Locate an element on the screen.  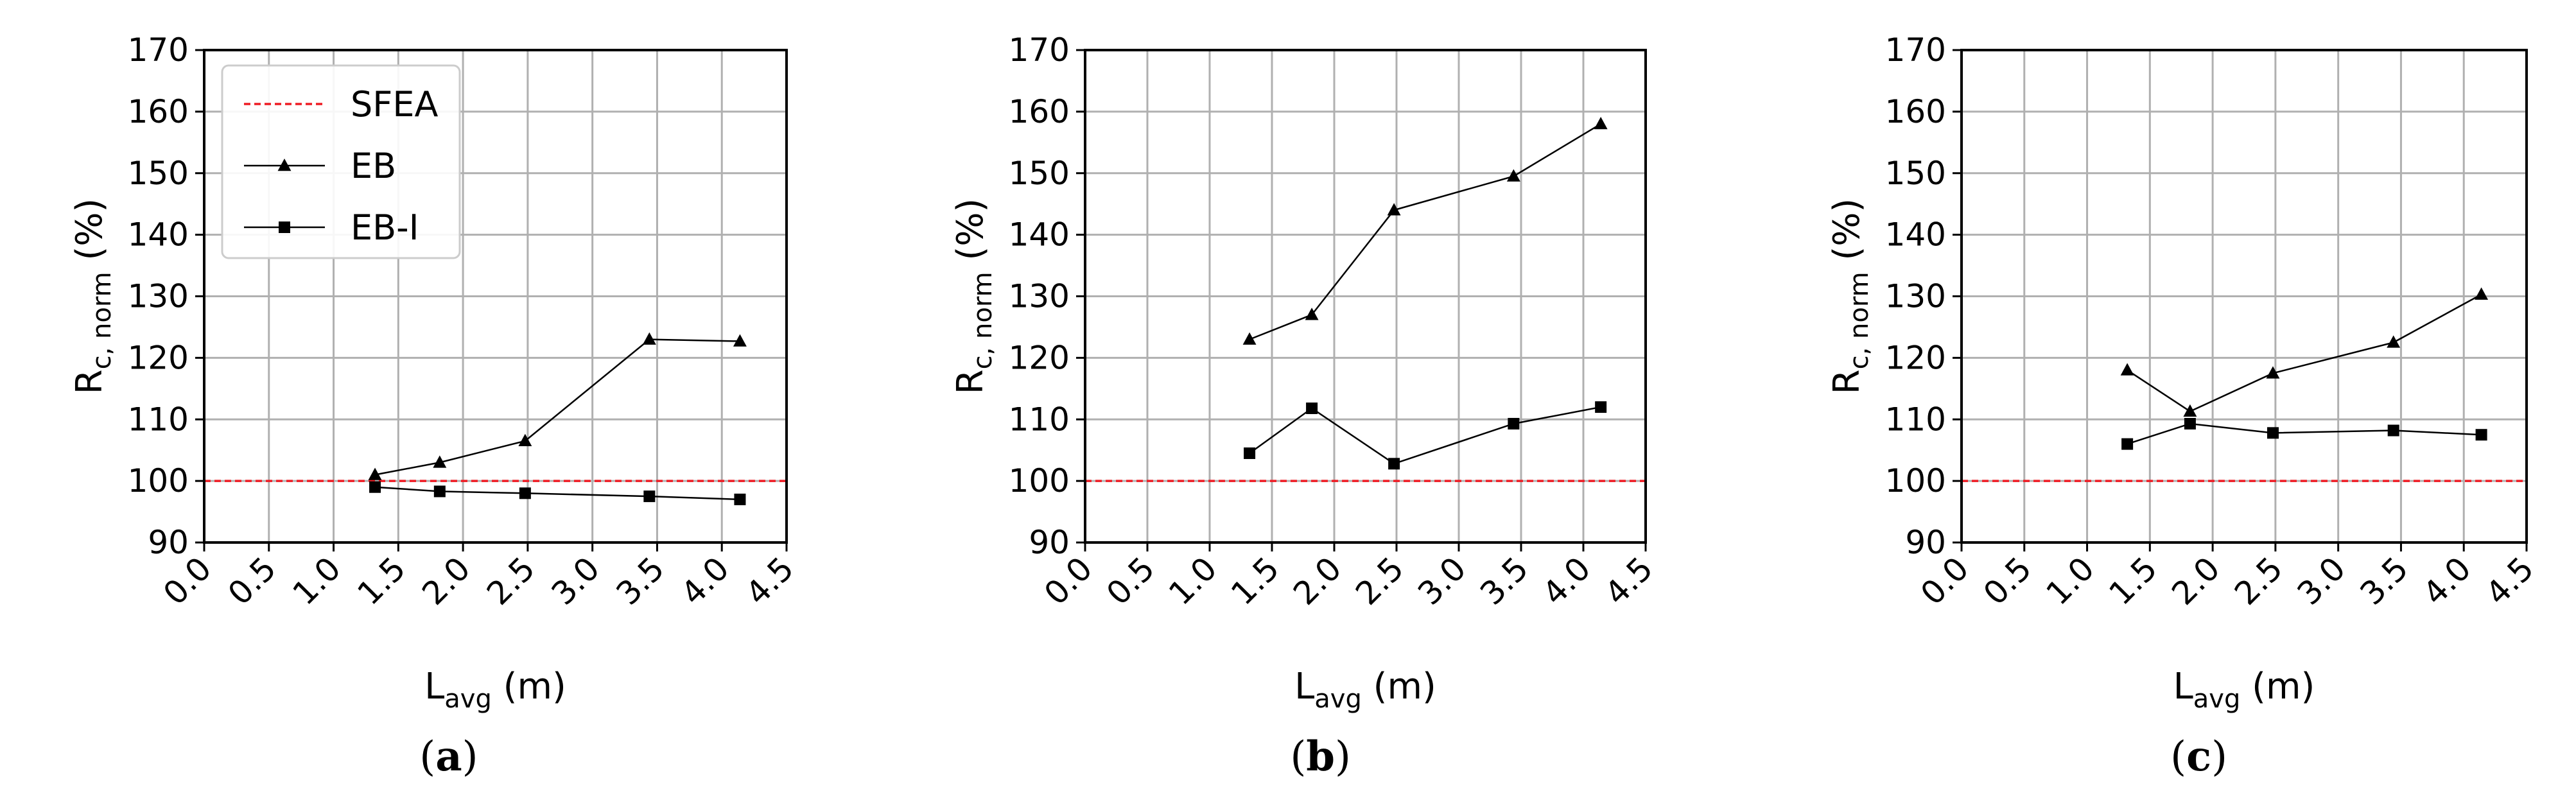
y-axis-label-main: R is located at coordinates (970, 381).